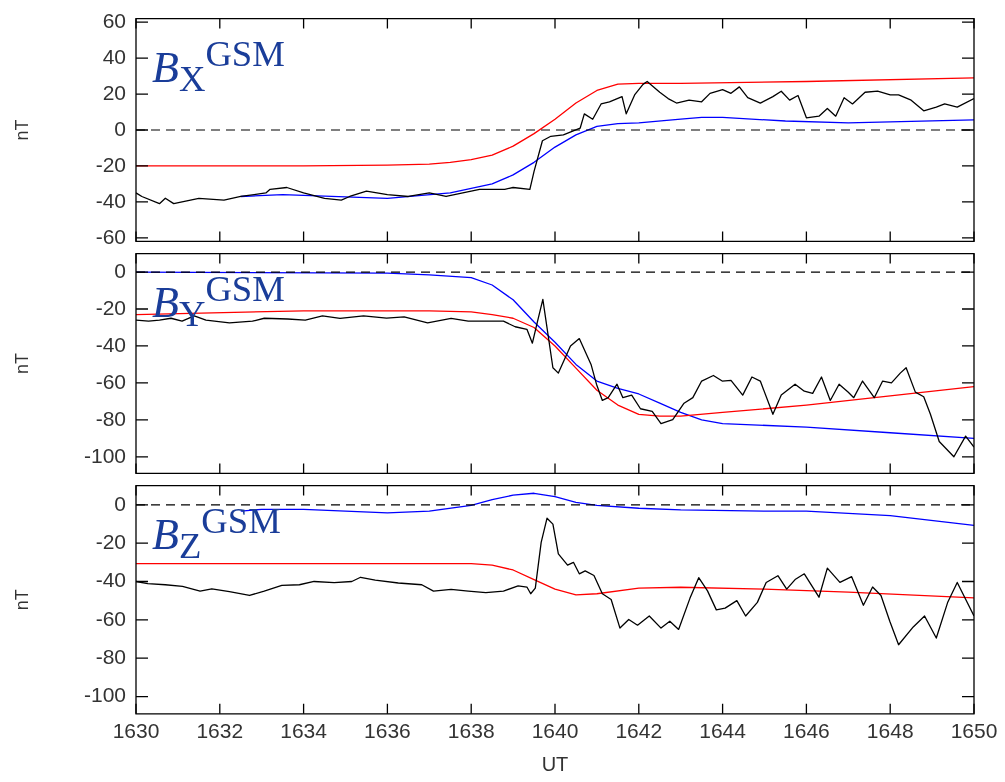 This screenshot has height=782, width=1005. I want to click on x-tick-label: 1646, so click(806, 731).